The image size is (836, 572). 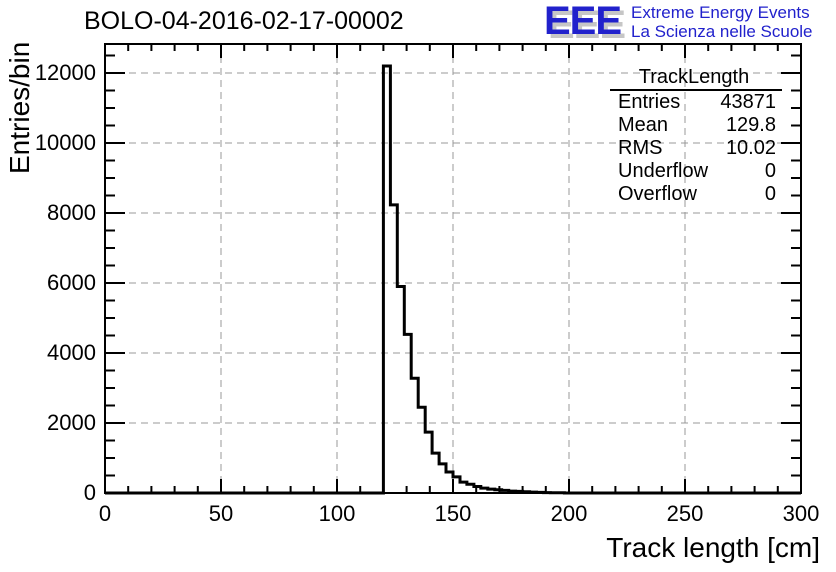 I want to click on stats-row-underflow: Underflow 0, so click(x=694, y=171).